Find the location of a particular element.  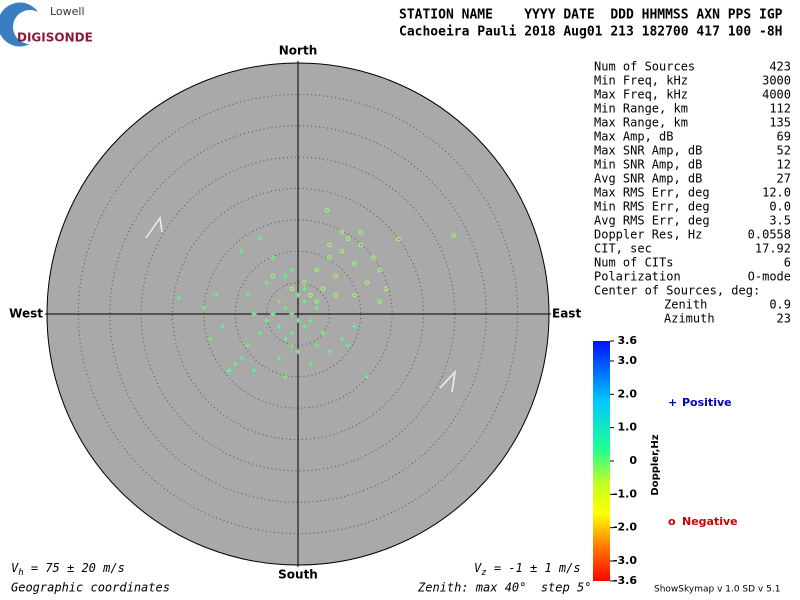

colorbar-tick-label: -2.0 is located at coordinates (625, 527).